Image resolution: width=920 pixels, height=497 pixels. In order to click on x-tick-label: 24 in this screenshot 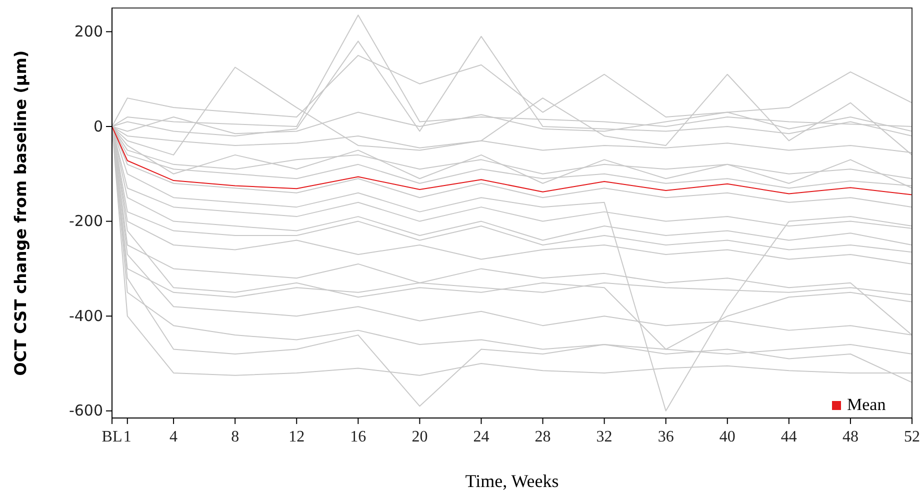, I will do `click(481, 437)`.